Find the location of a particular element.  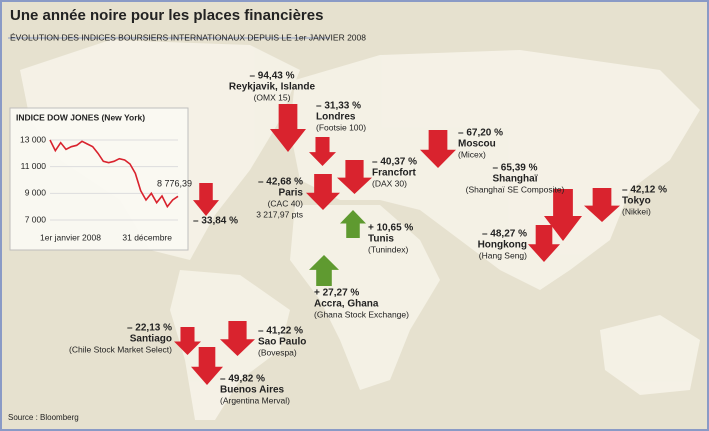

market-name: Londres is located at coordinates (336, 117).